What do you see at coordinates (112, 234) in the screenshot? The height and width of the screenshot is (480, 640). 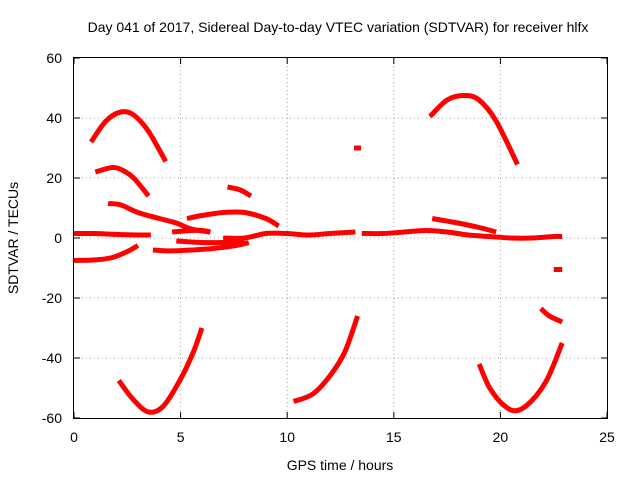 I see `series-arc-a4` at bounding box center [112, 234].